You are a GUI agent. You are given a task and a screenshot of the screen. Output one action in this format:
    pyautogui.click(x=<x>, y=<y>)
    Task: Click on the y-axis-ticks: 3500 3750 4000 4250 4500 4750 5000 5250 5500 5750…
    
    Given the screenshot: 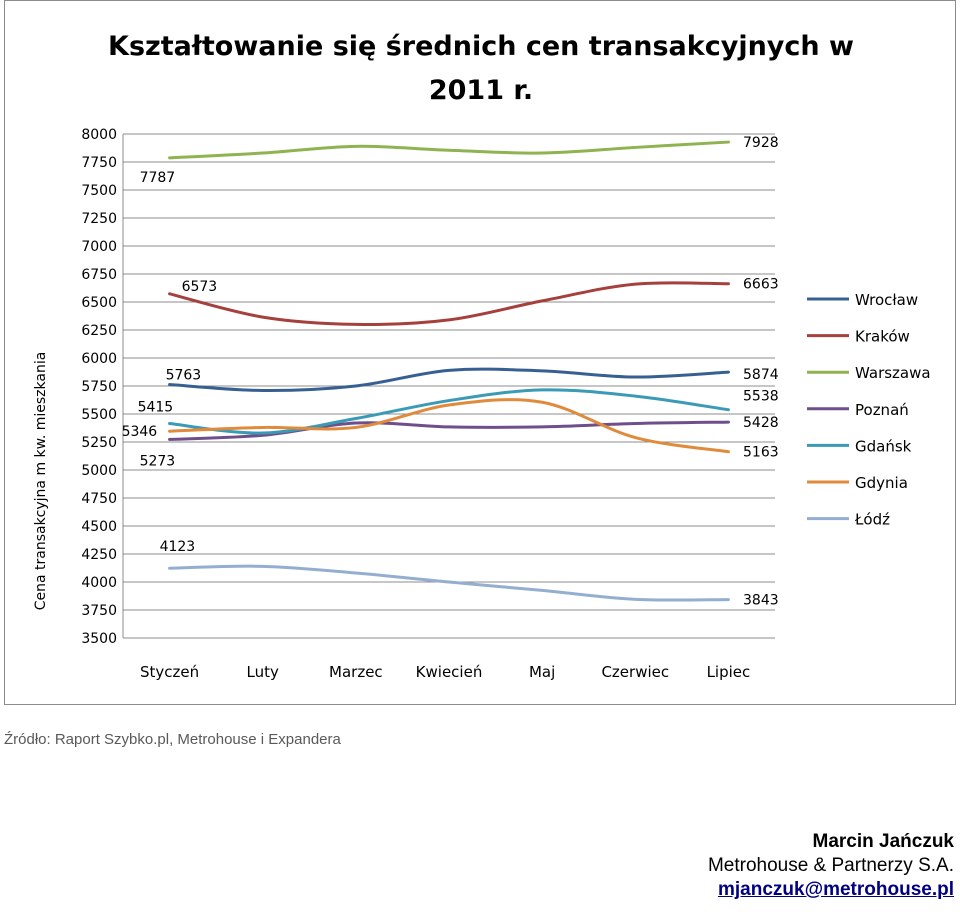 What is the action you would take?
    pyautogui.click(x=99, y=387)
    